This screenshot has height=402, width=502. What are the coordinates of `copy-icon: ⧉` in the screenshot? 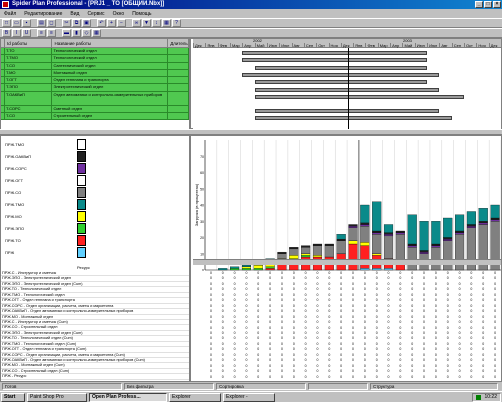 It's located at (76, 23).